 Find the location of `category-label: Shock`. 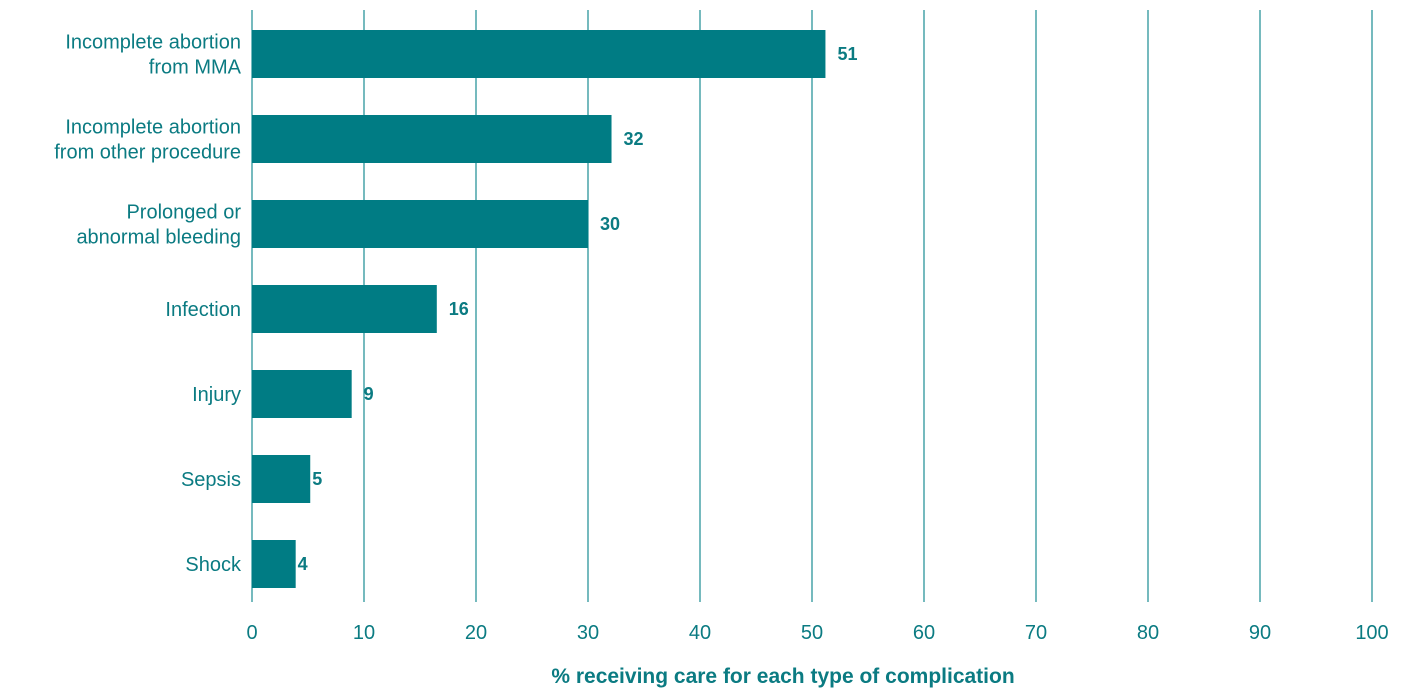

category-label: Shock is located at coordinates (213, 565).